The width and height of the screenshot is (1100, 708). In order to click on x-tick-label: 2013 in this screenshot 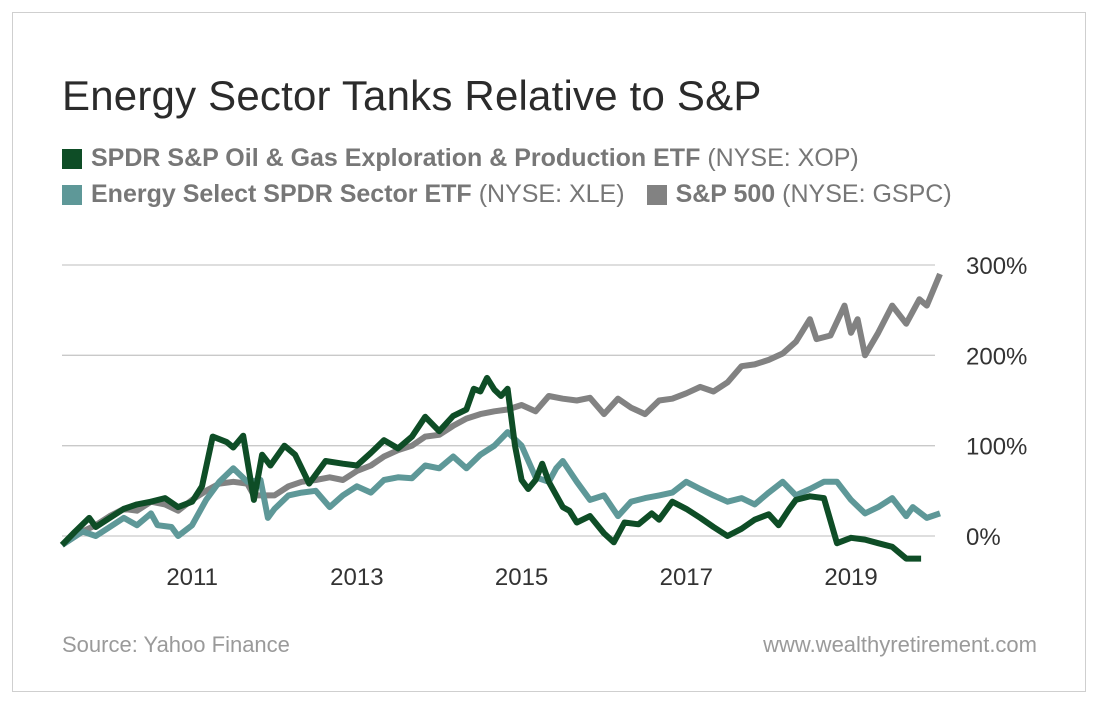, I will do `click(356, 577)`.